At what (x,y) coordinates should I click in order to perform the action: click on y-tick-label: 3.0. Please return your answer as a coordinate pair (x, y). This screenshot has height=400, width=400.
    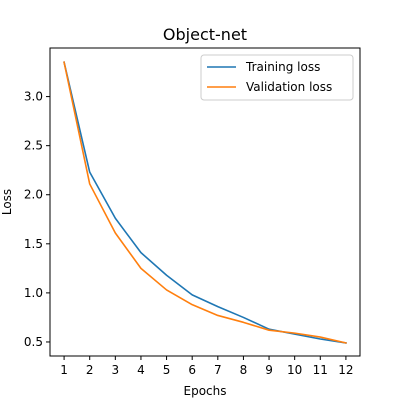
    Looking at the image, I should click on (33, 97).